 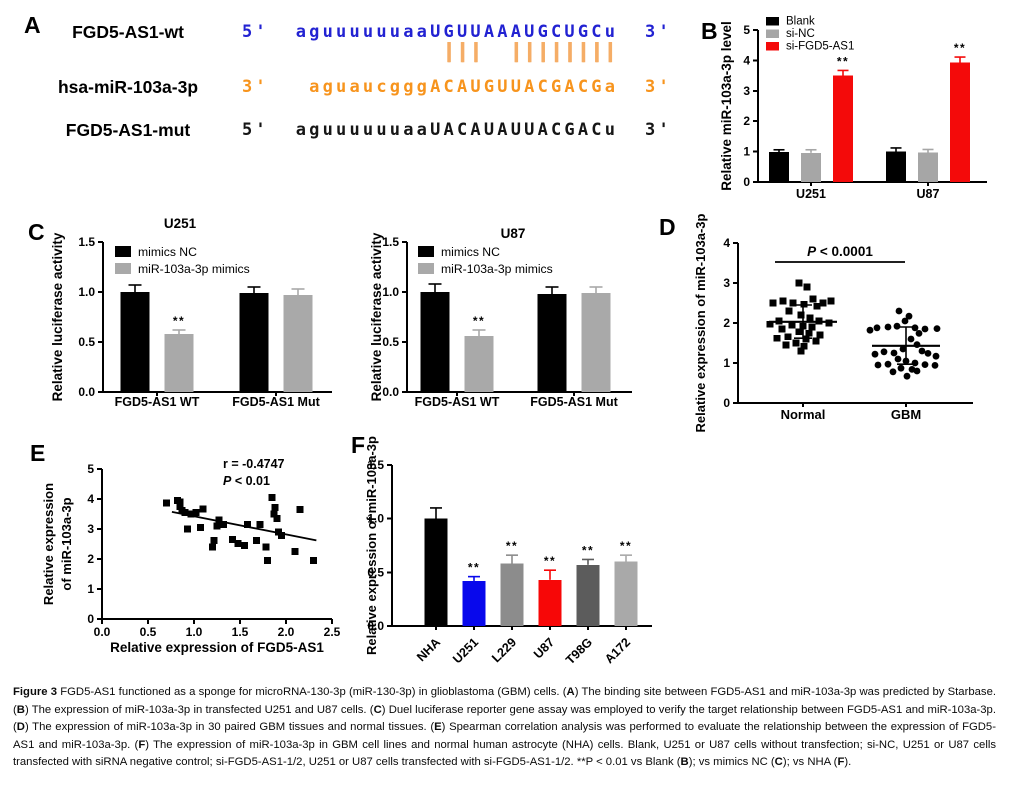 What do you see at coordinates (38, 453) in the screenshot?
I see `panel-label-e: E` at bounding box center [38, 453].